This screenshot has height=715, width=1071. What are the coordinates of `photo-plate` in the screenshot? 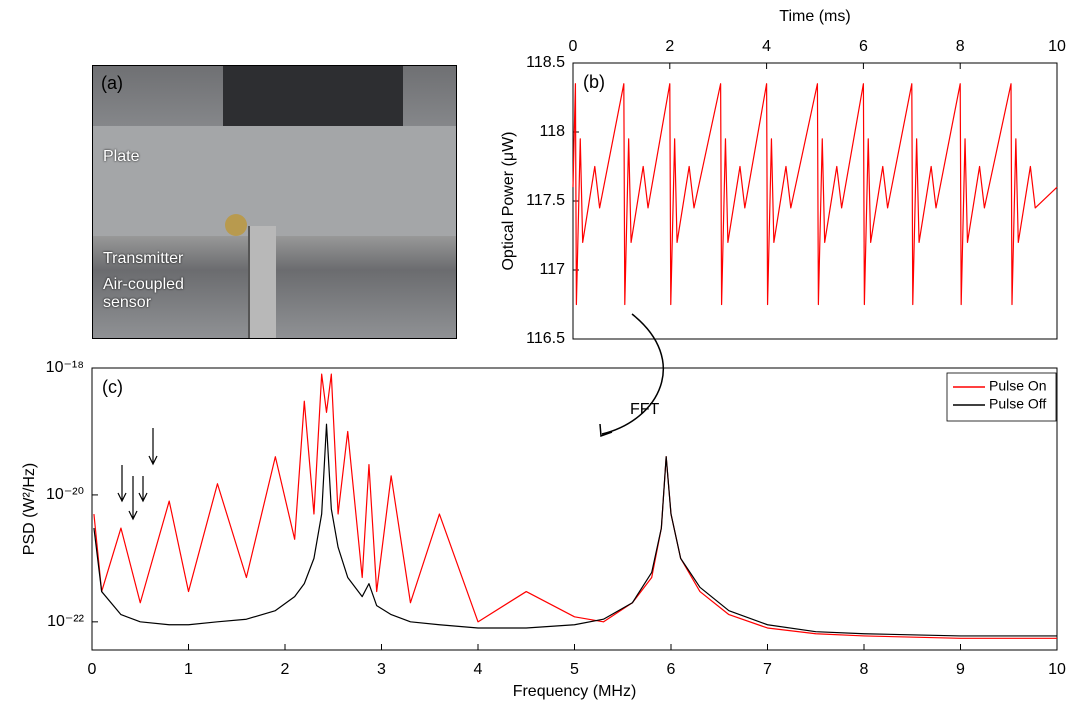 It's located at (274, 181).